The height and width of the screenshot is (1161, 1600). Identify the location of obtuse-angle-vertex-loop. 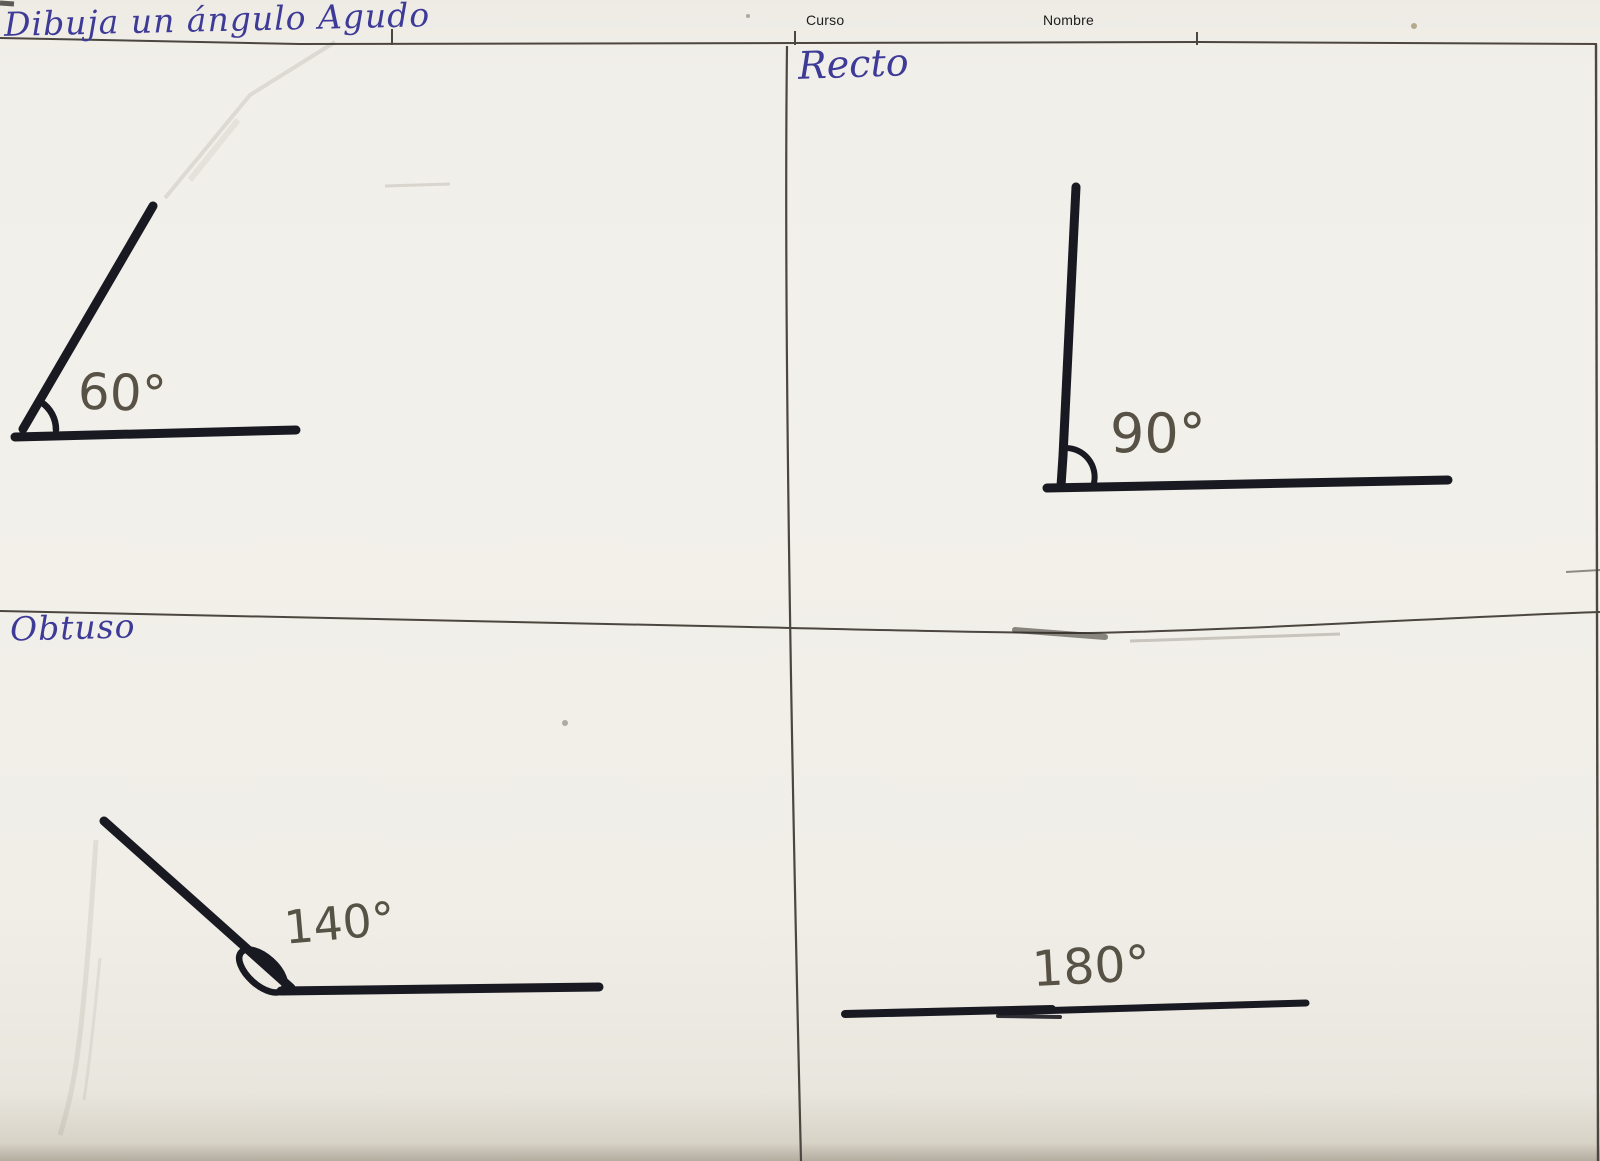
(262, 971).